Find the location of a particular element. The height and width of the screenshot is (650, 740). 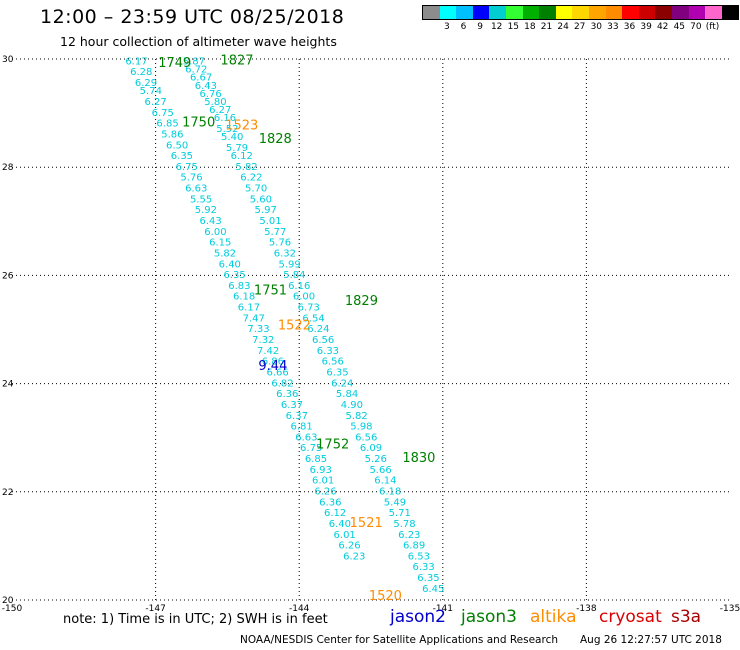

chart-title: 12:00 – 23:59 UTC 08/25/2018 is located at coordinates (192, 17).